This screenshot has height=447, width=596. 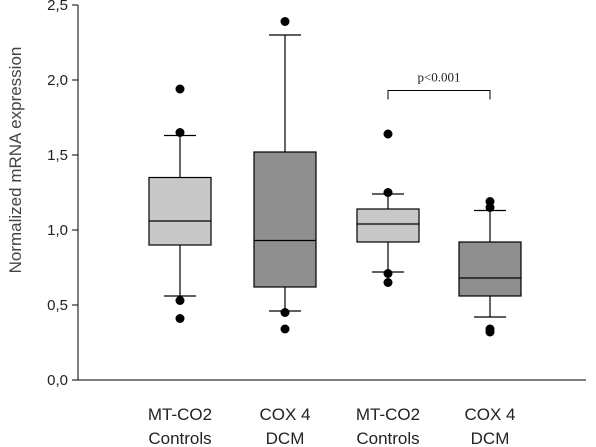 I want to click on y-tick-label: 2,5, so click(x=57, y=7).